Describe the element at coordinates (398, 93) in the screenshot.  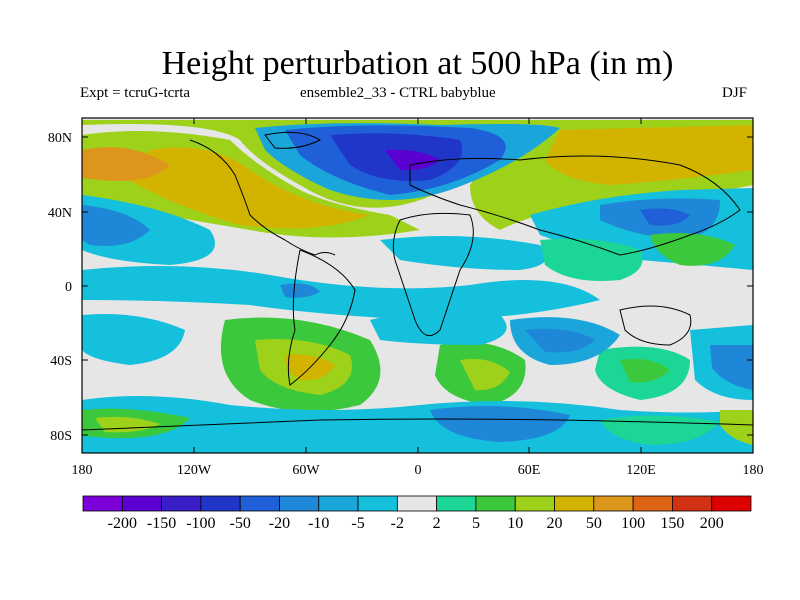
I see `ensemble-label: ensemble2_33 - CTRL babyblue` at that location.